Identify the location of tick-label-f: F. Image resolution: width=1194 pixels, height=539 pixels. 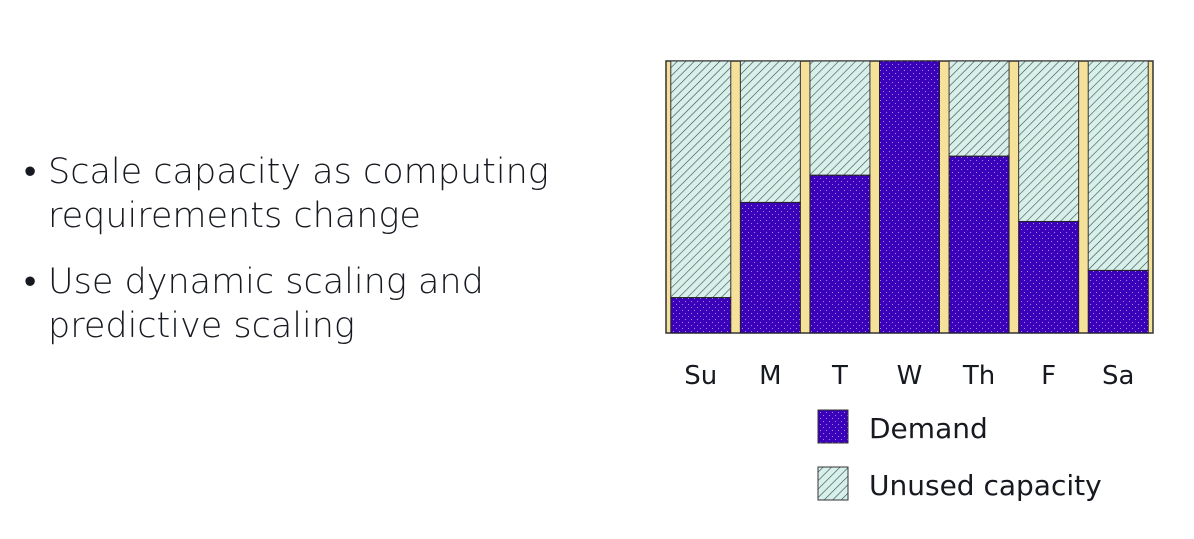
(1048, 376).